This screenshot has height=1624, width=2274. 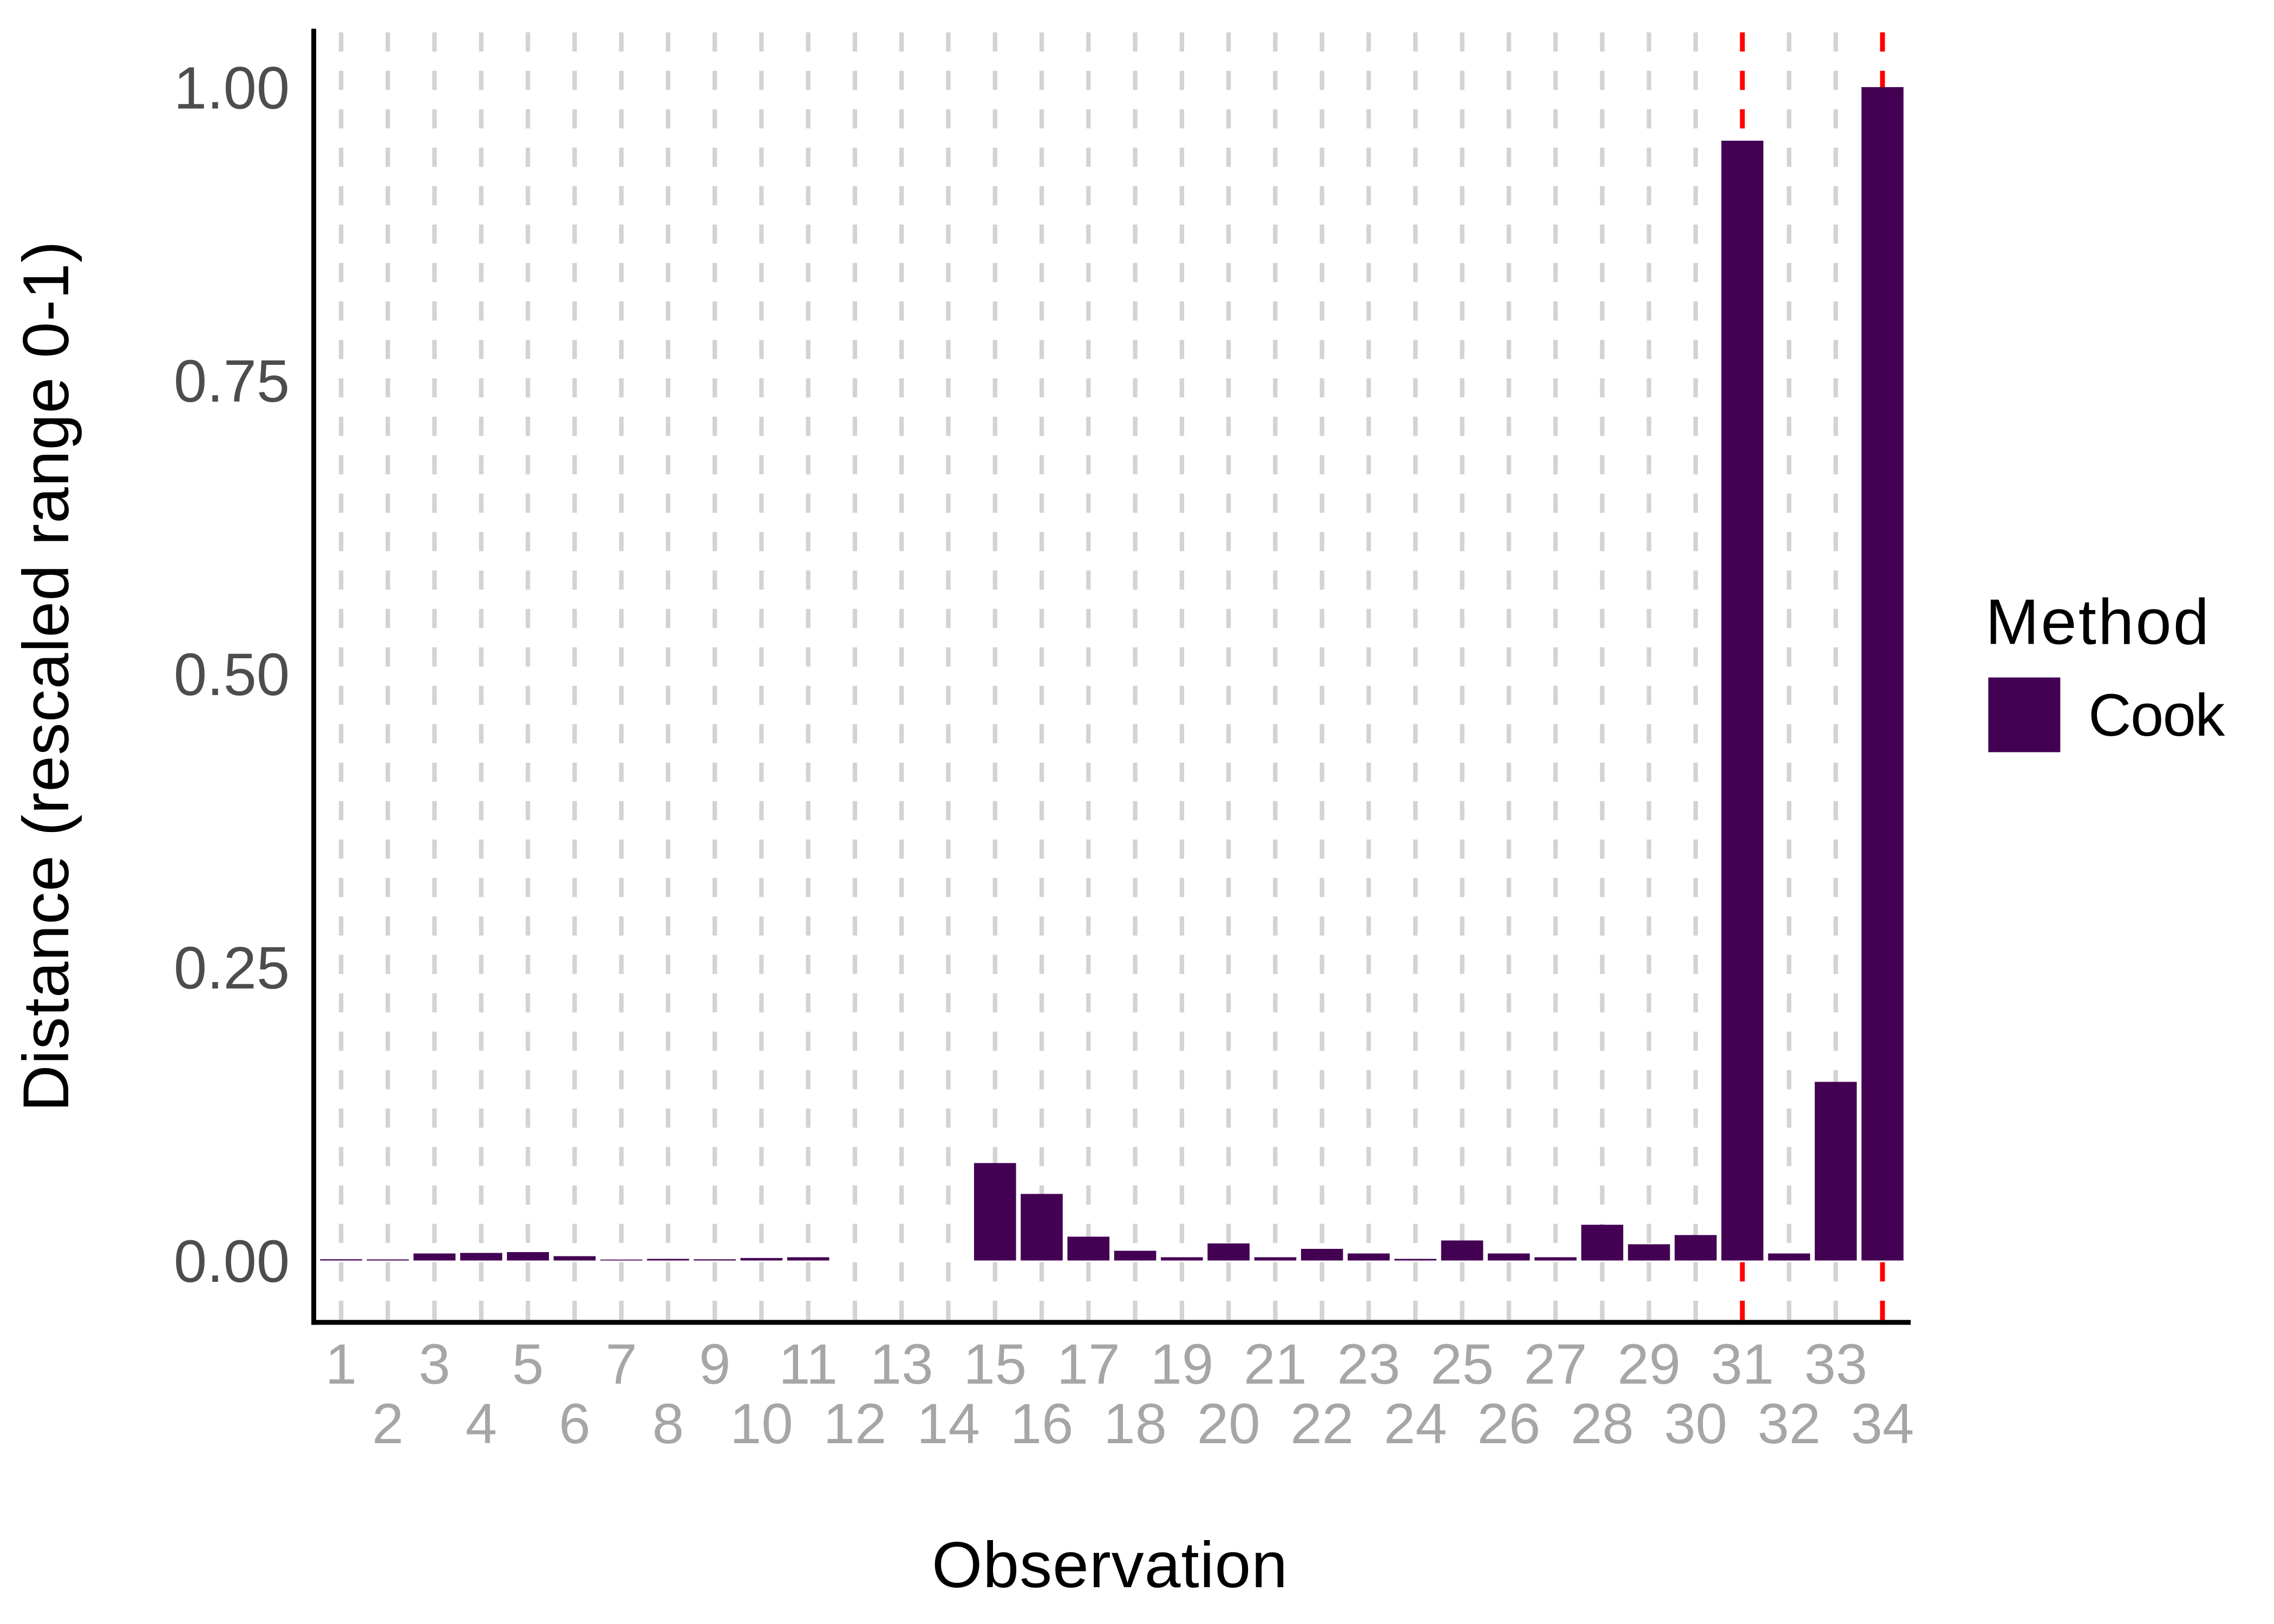 I want to click on svg-text: 9, so click(x=714, y=1364).